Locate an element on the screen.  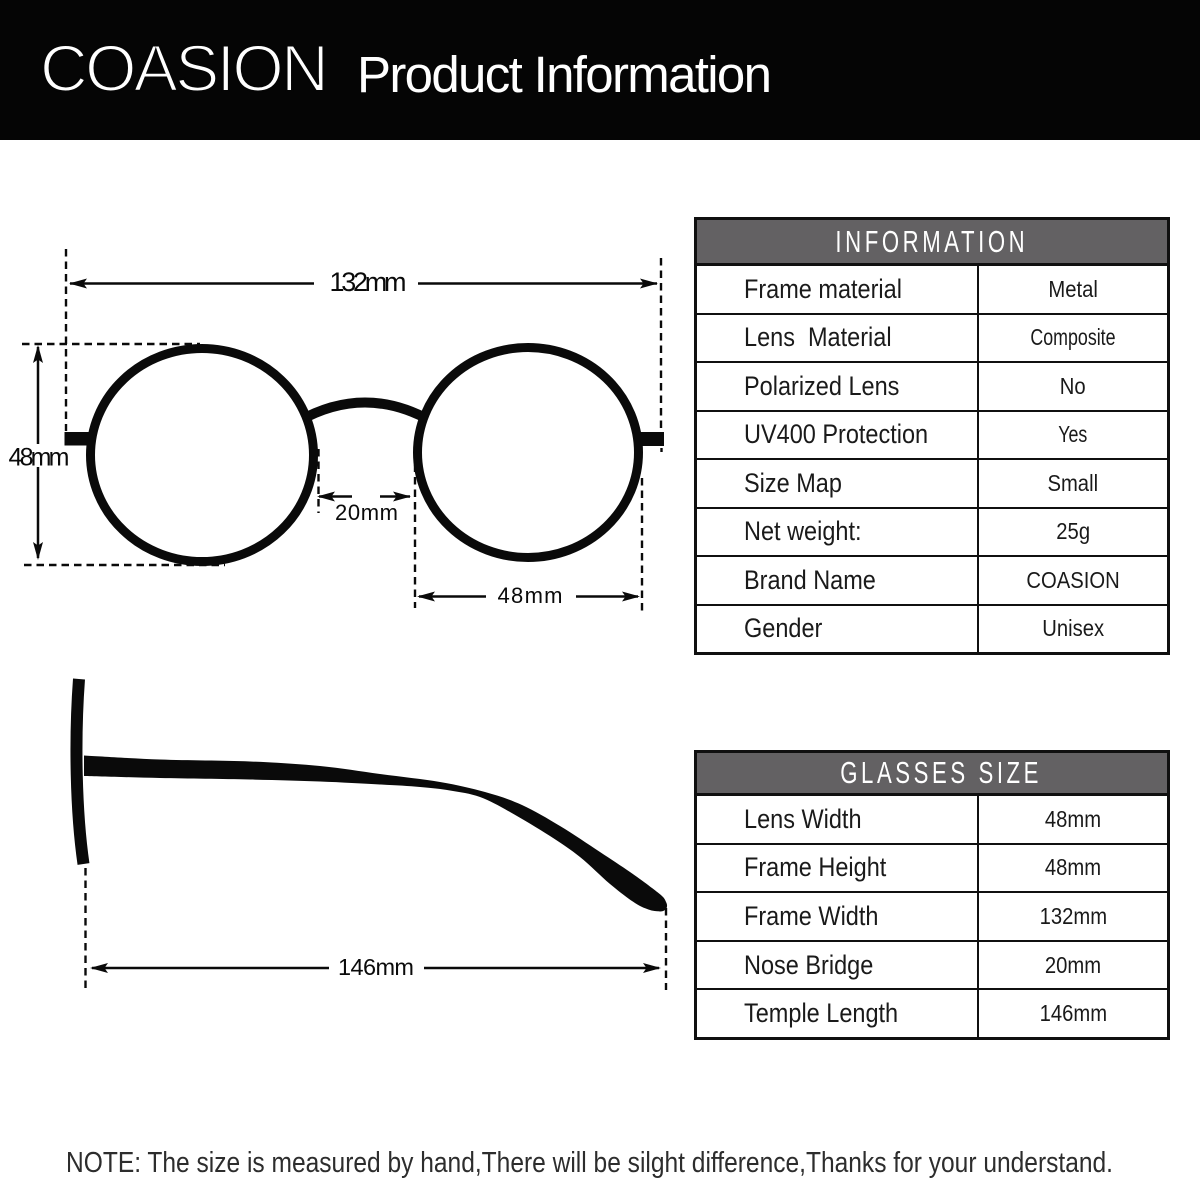
svg-text: 20mm is located at coordinates (366, 512).